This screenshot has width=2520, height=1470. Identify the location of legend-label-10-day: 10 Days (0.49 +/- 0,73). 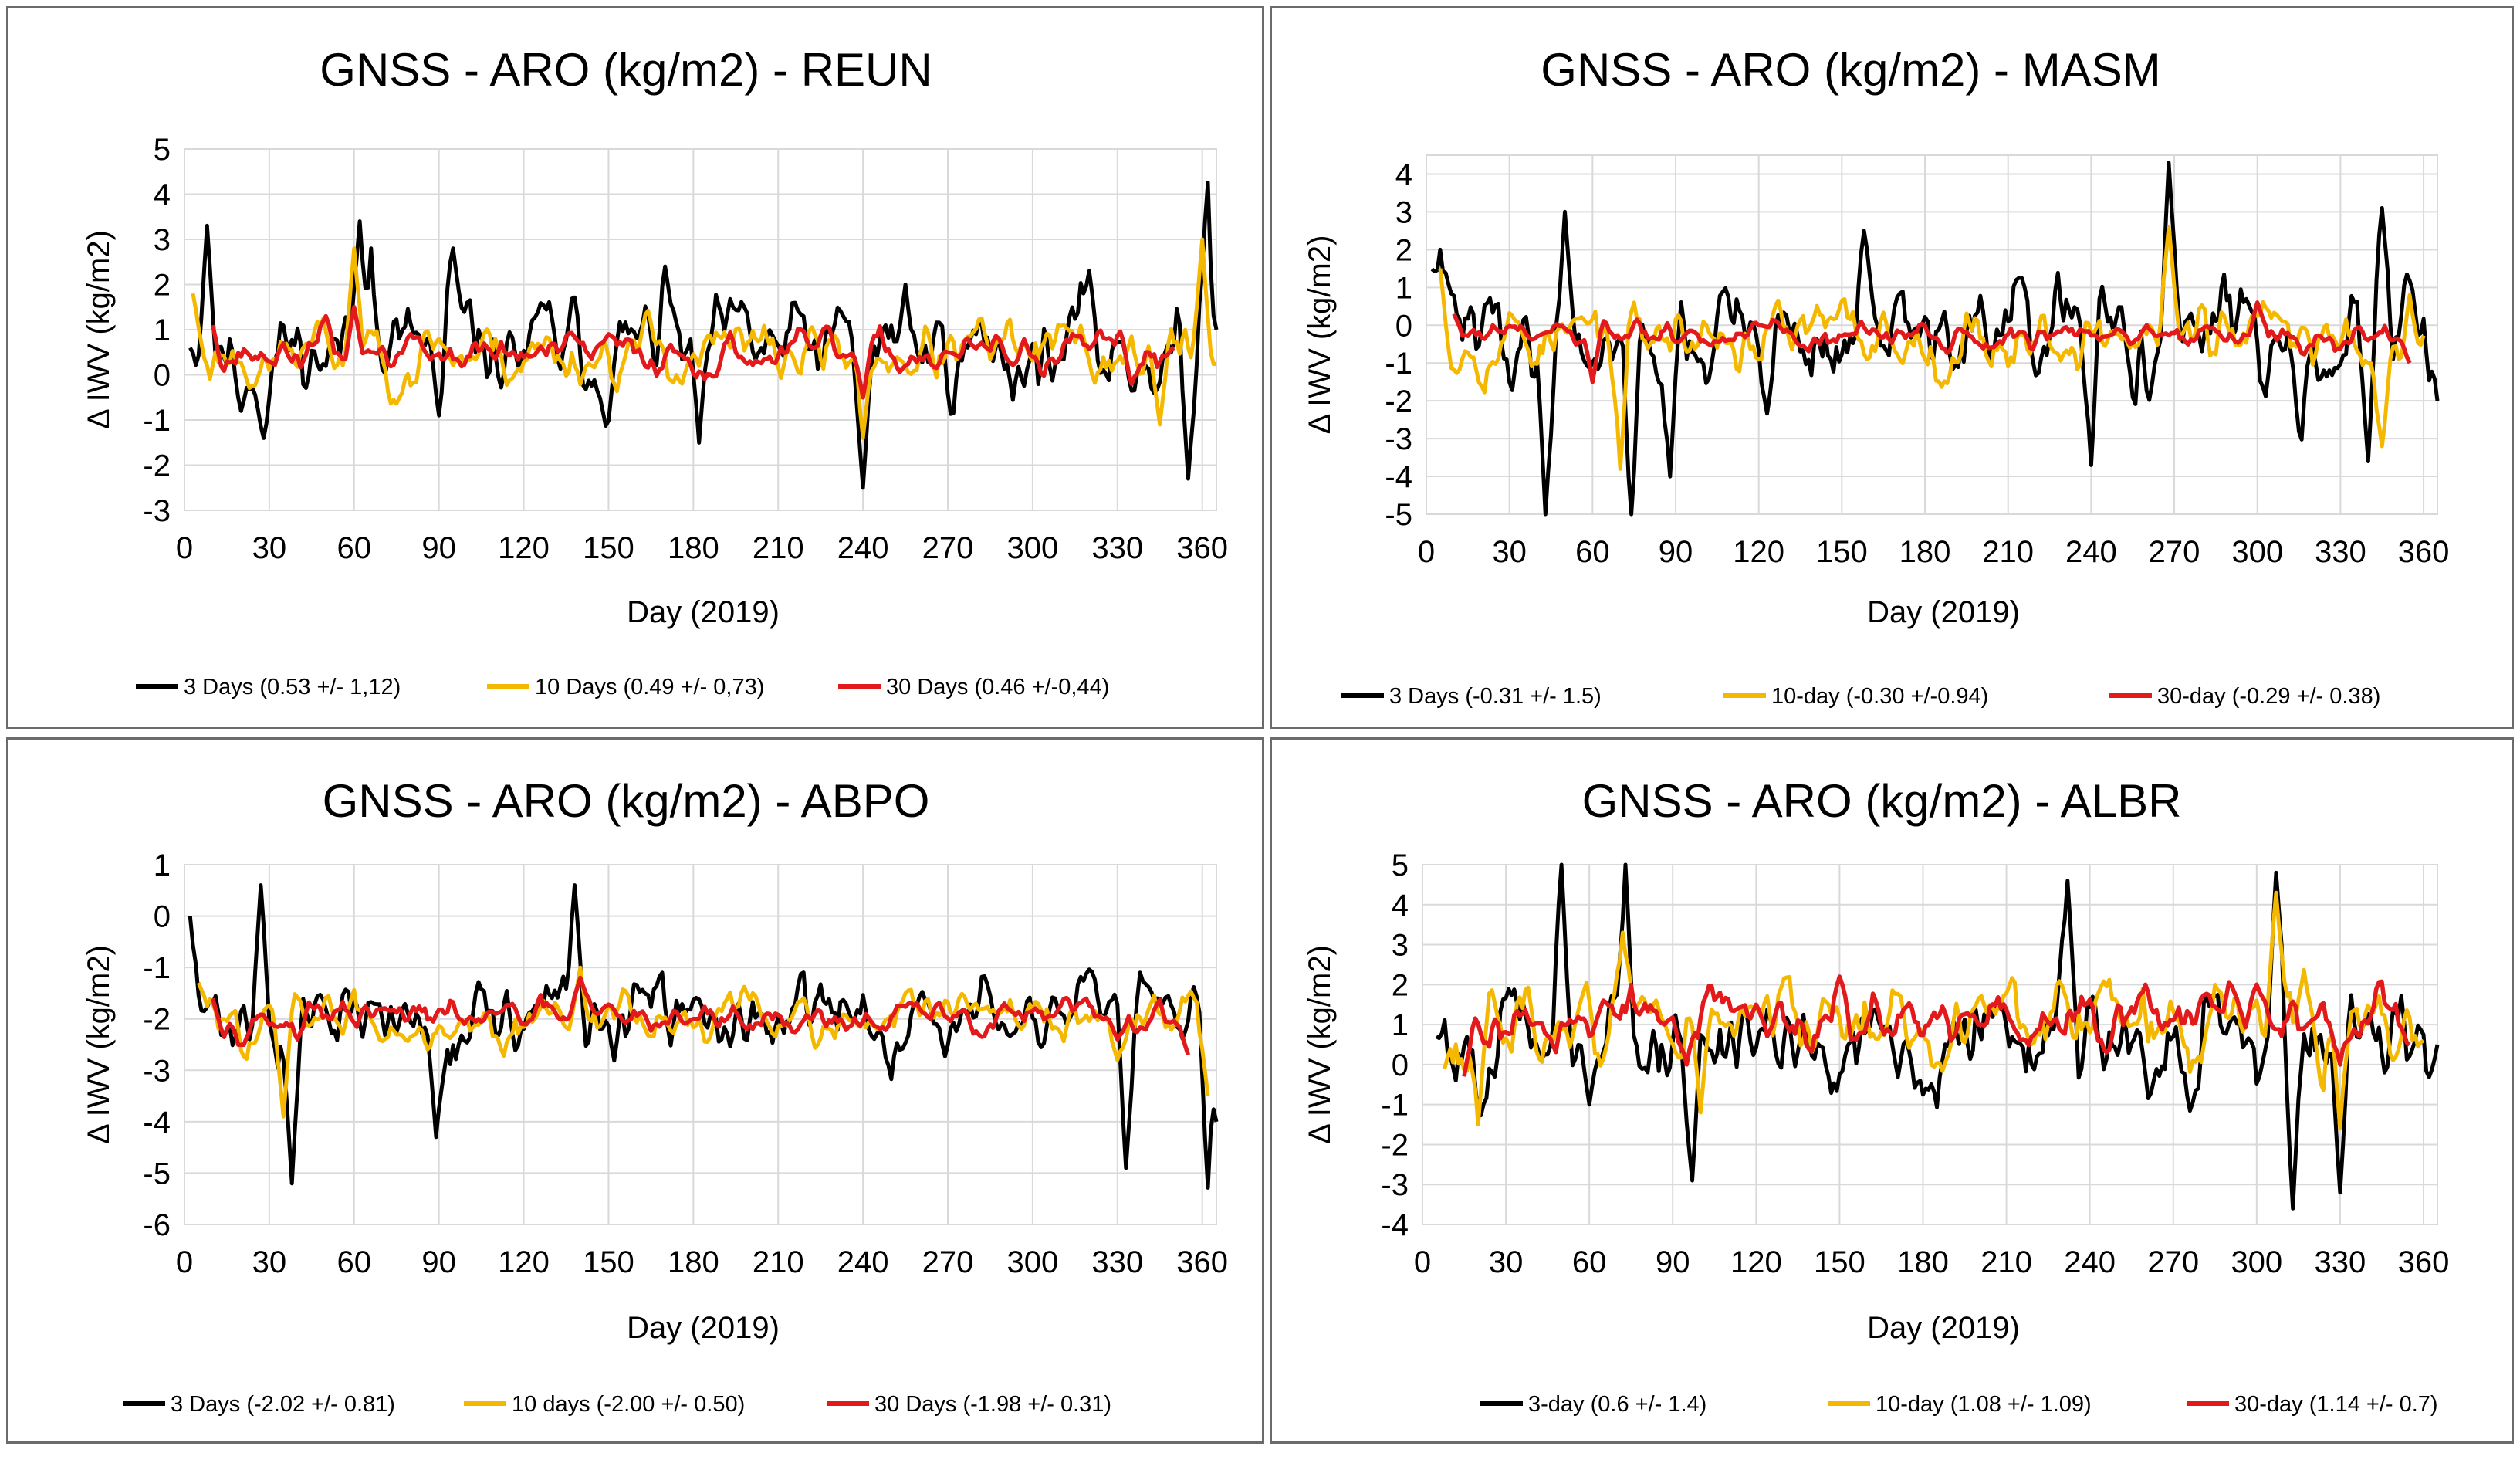
(649, 687).